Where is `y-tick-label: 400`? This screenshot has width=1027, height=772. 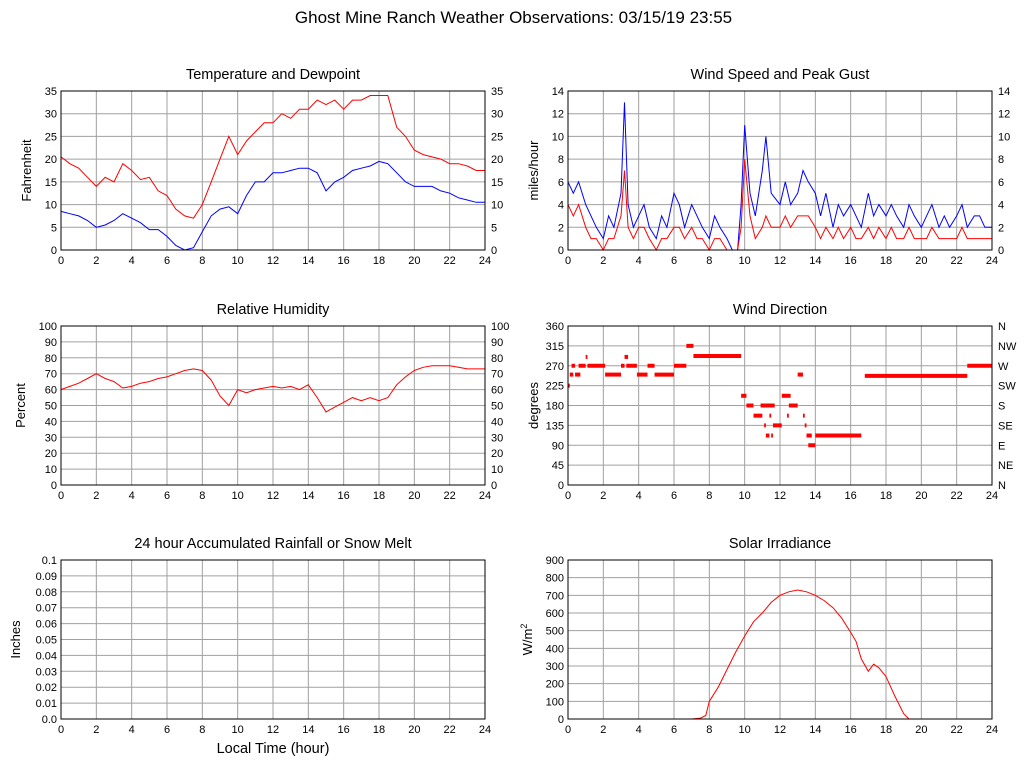
y-tick-label: 400 is located at coordinates (555, 649).